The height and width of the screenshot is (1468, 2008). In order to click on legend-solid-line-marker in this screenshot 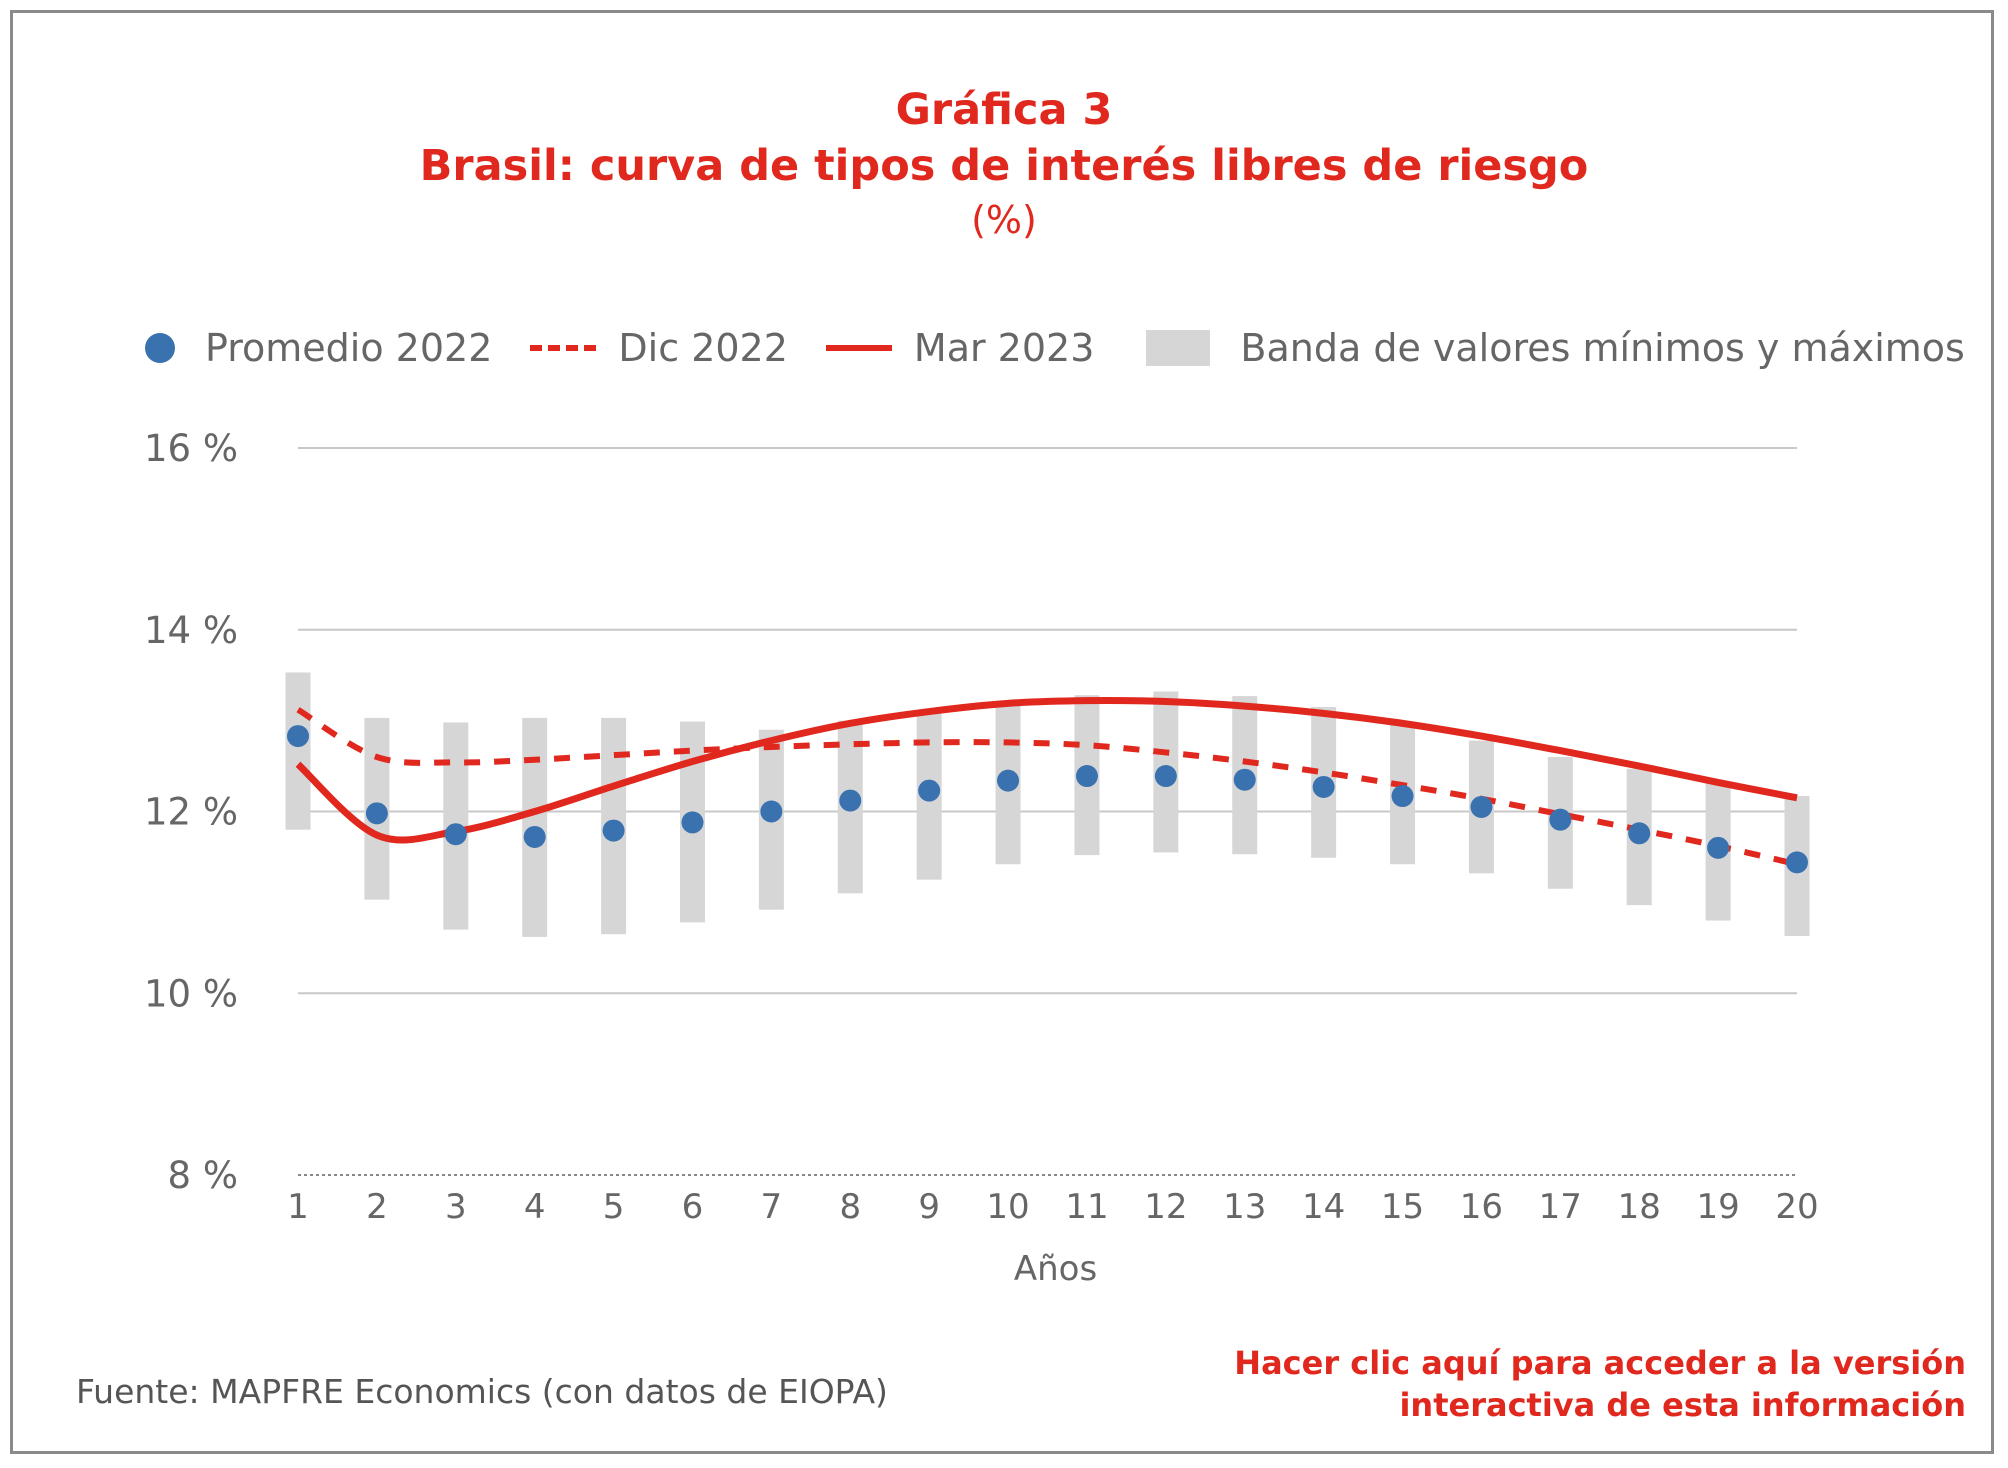, I will do `click(858, 348)`.